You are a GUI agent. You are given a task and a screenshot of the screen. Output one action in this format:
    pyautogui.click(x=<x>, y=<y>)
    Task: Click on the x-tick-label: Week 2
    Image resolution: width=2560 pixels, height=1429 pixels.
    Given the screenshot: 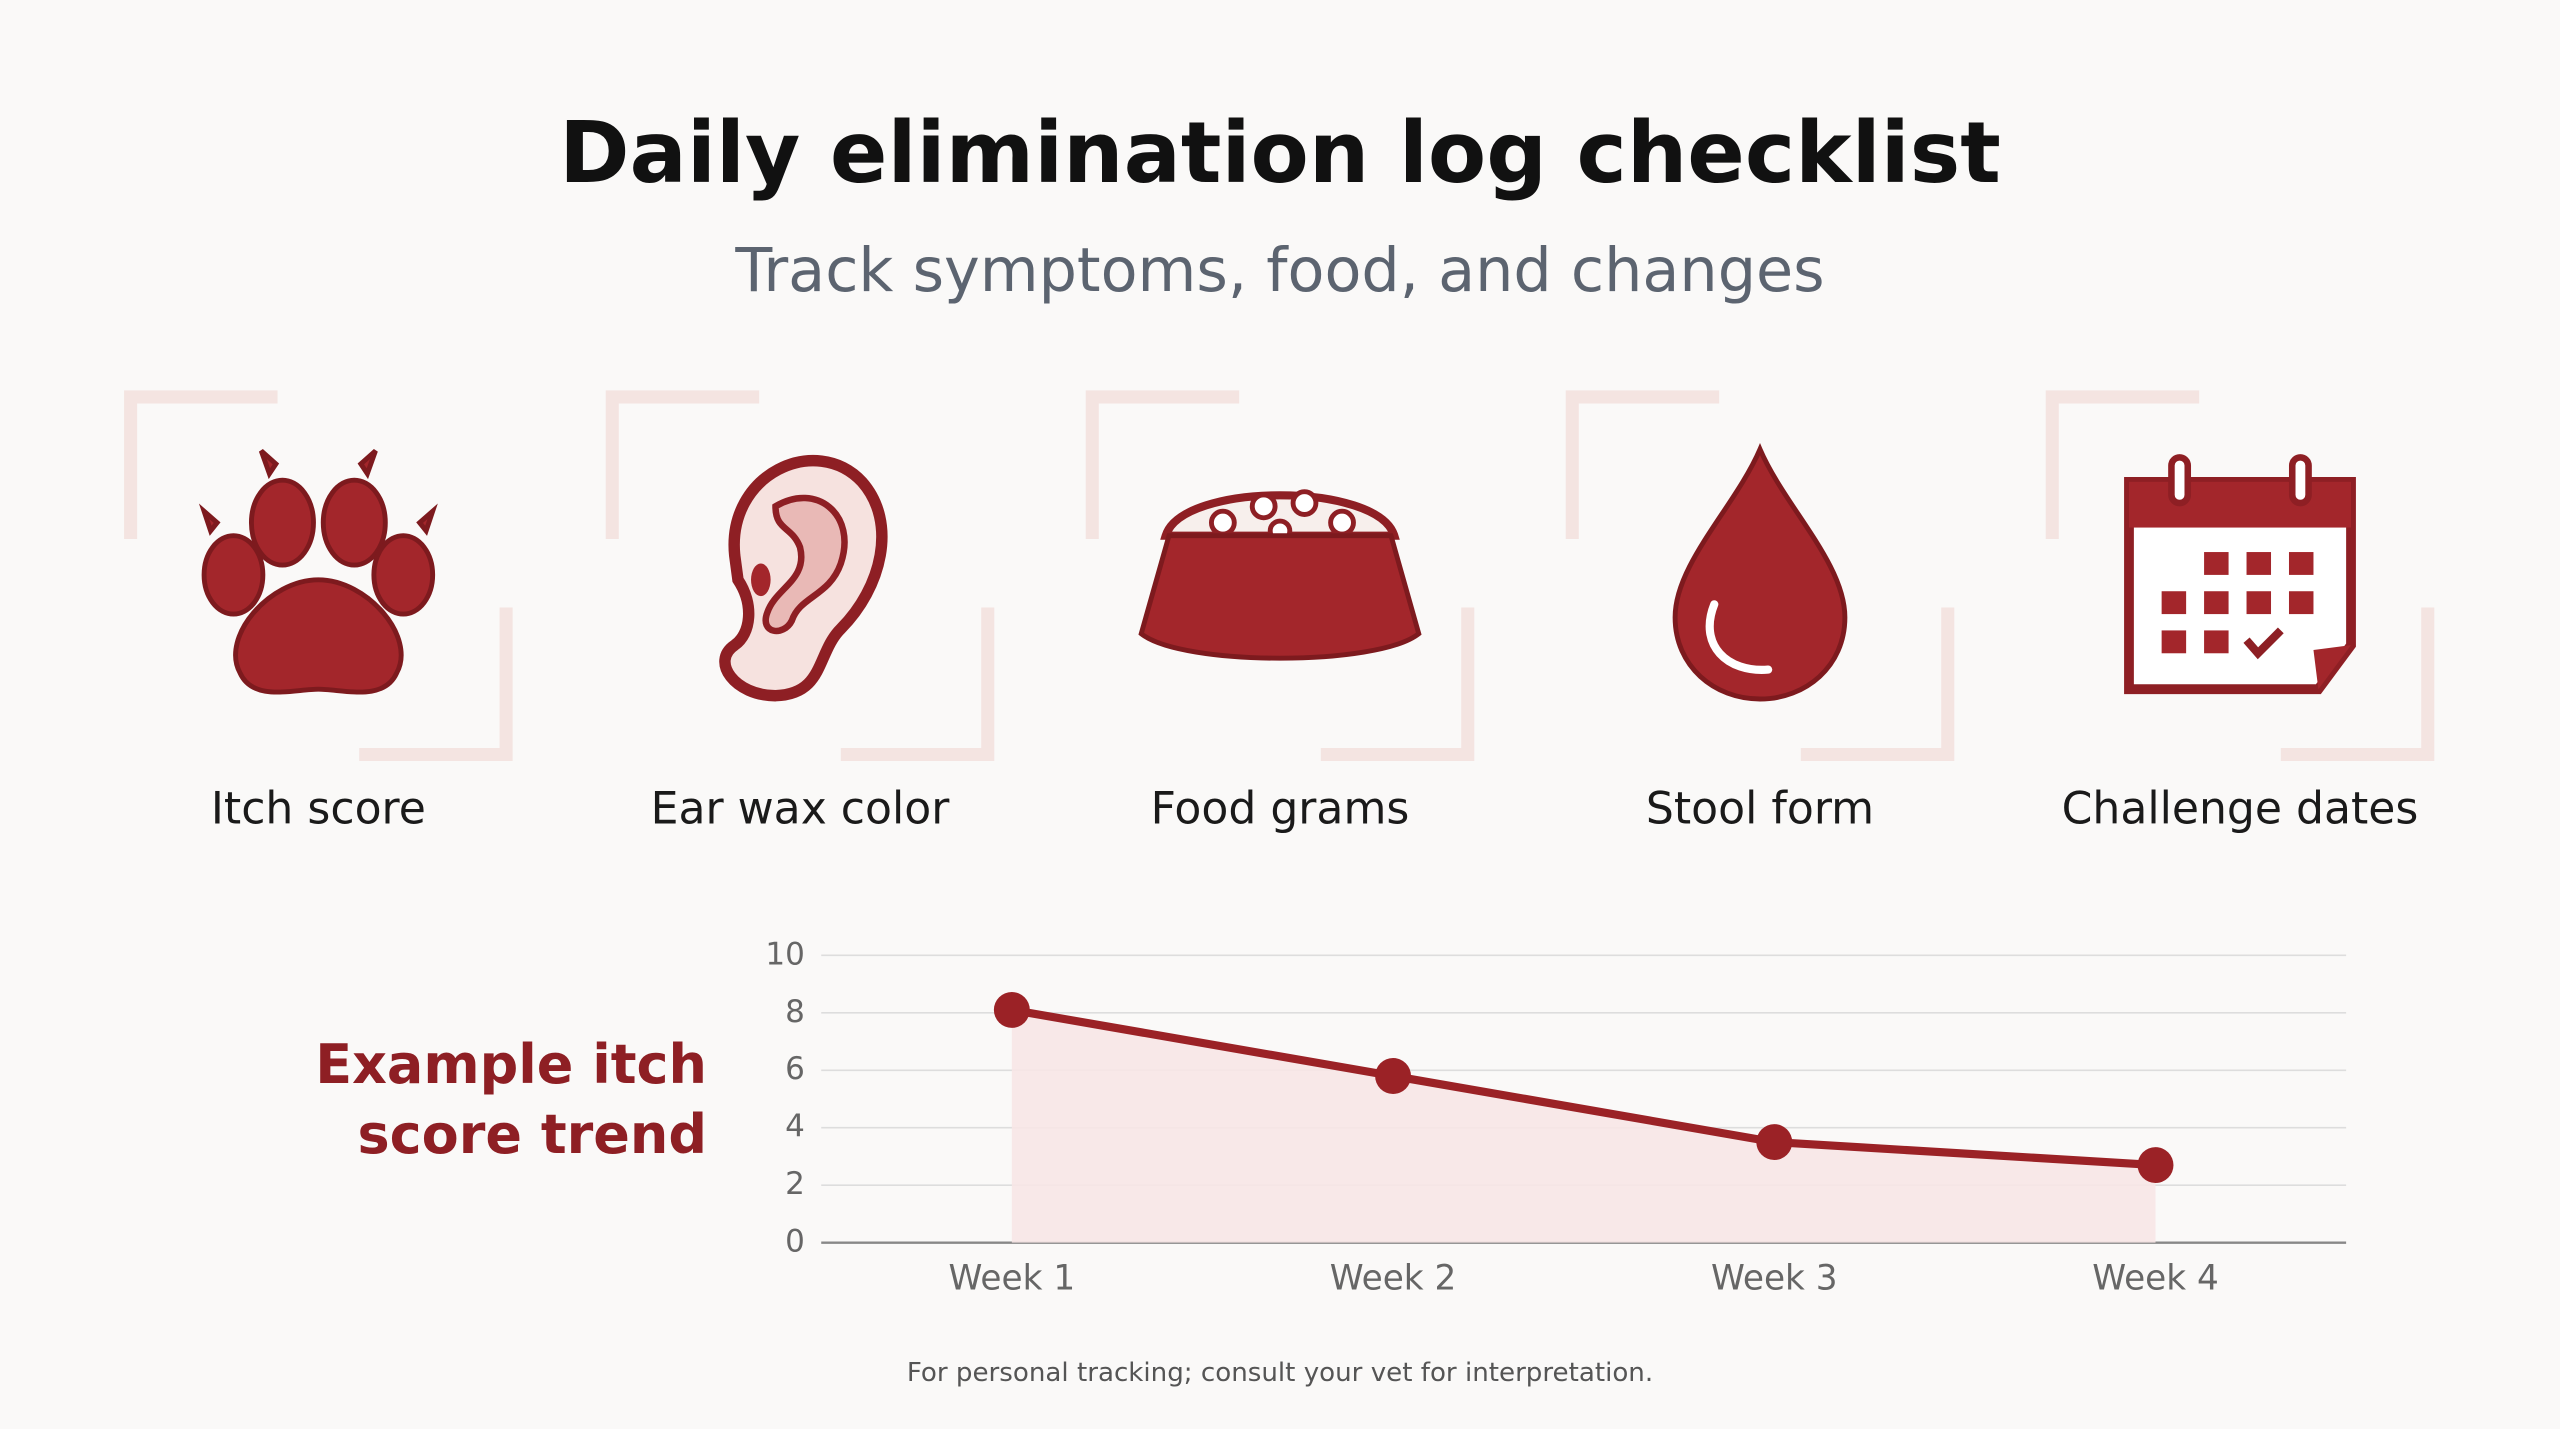 What is the action you would take?
    pyautogui.click(x=1393, y=1279)
    